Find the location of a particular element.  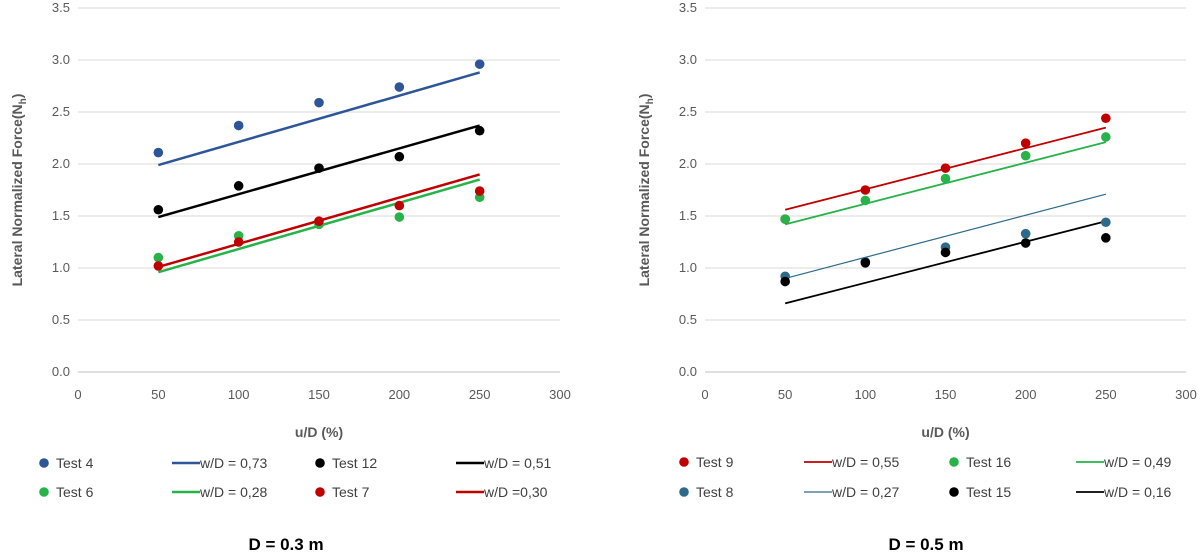

x-tick-label: 200 is located at coordinates (1026, 394).